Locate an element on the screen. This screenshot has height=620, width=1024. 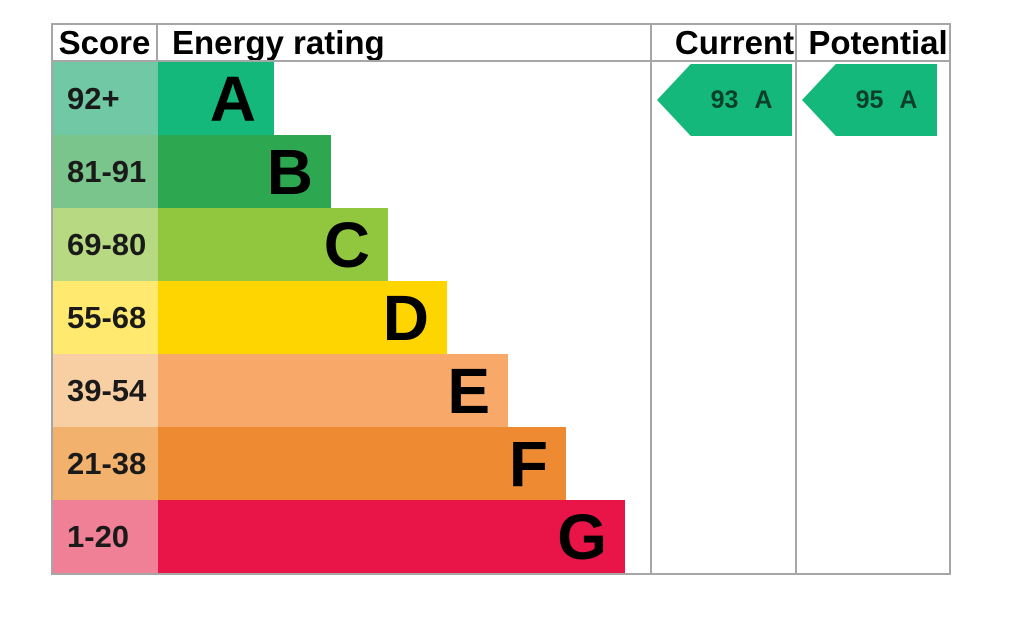
rating-row-g: 1-20 G is located at coordinates (501, 536).